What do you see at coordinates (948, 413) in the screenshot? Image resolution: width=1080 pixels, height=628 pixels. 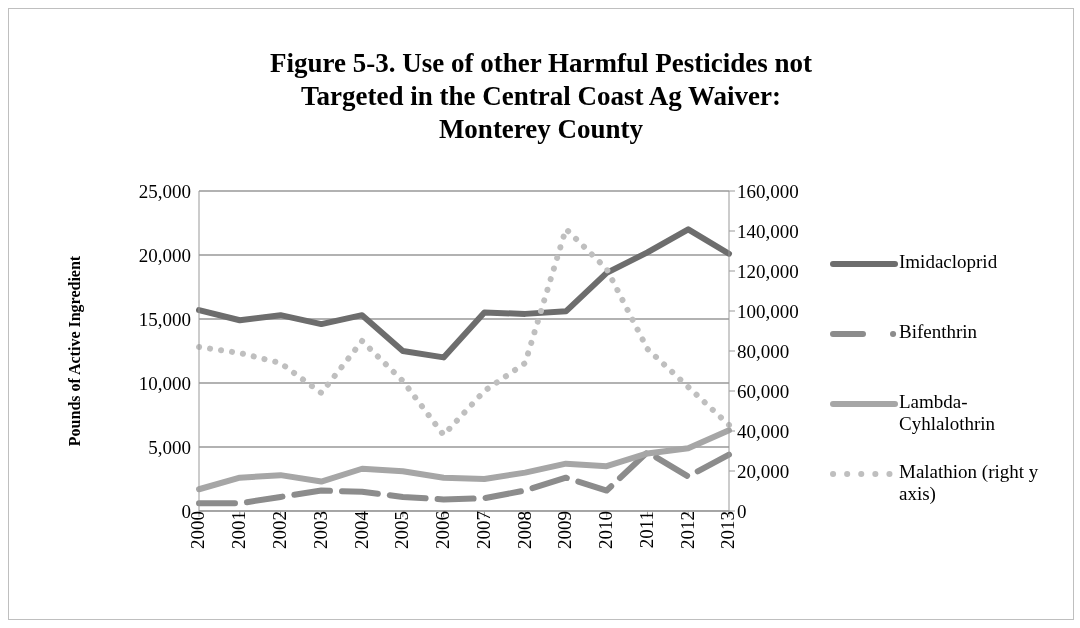 I see `legend-label: Lambda-Cyhlalothrin` at bounding box center [948, 413].